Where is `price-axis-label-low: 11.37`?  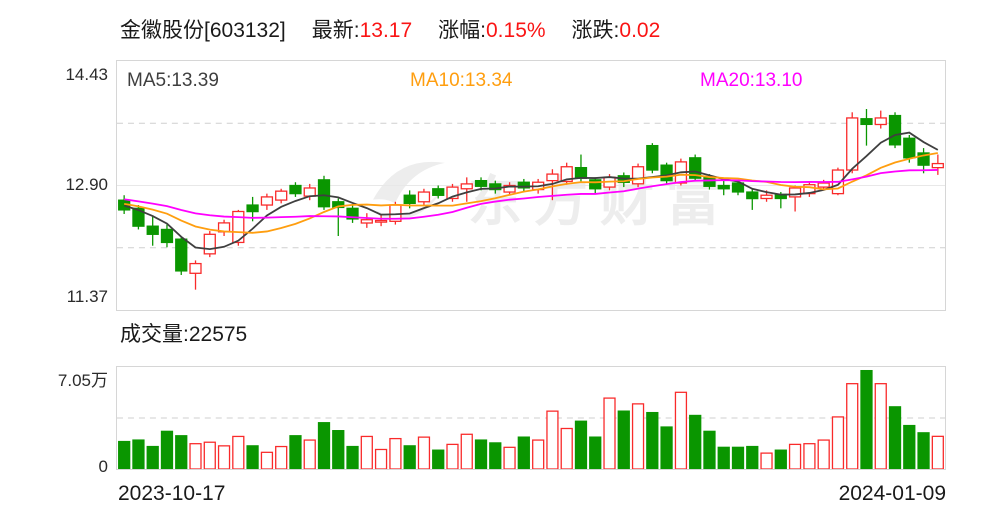 price-axis-label-low: 11.37 is located at coordinates (87, 296).